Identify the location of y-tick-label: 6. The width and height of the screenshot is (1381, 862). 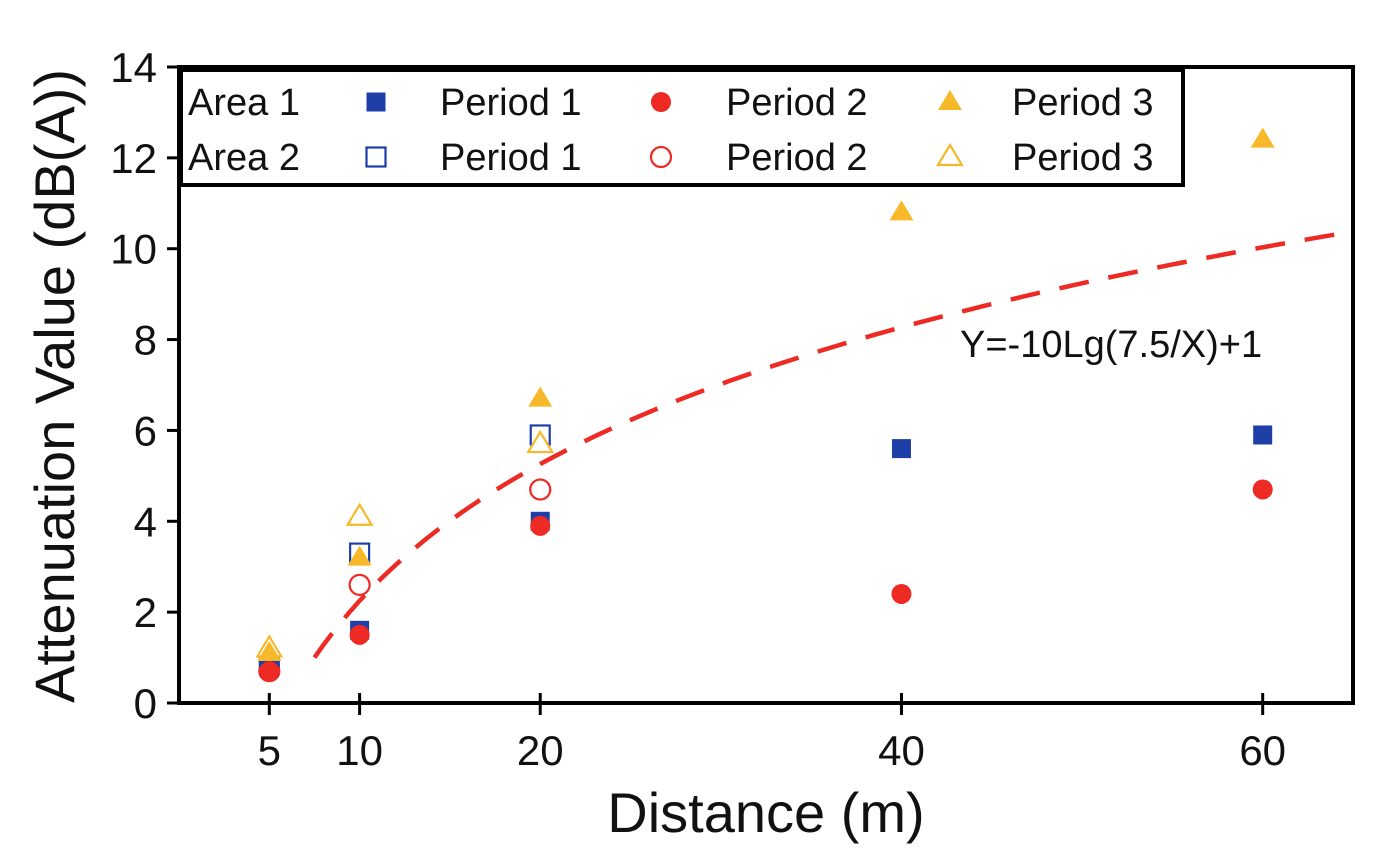
(145, 430).